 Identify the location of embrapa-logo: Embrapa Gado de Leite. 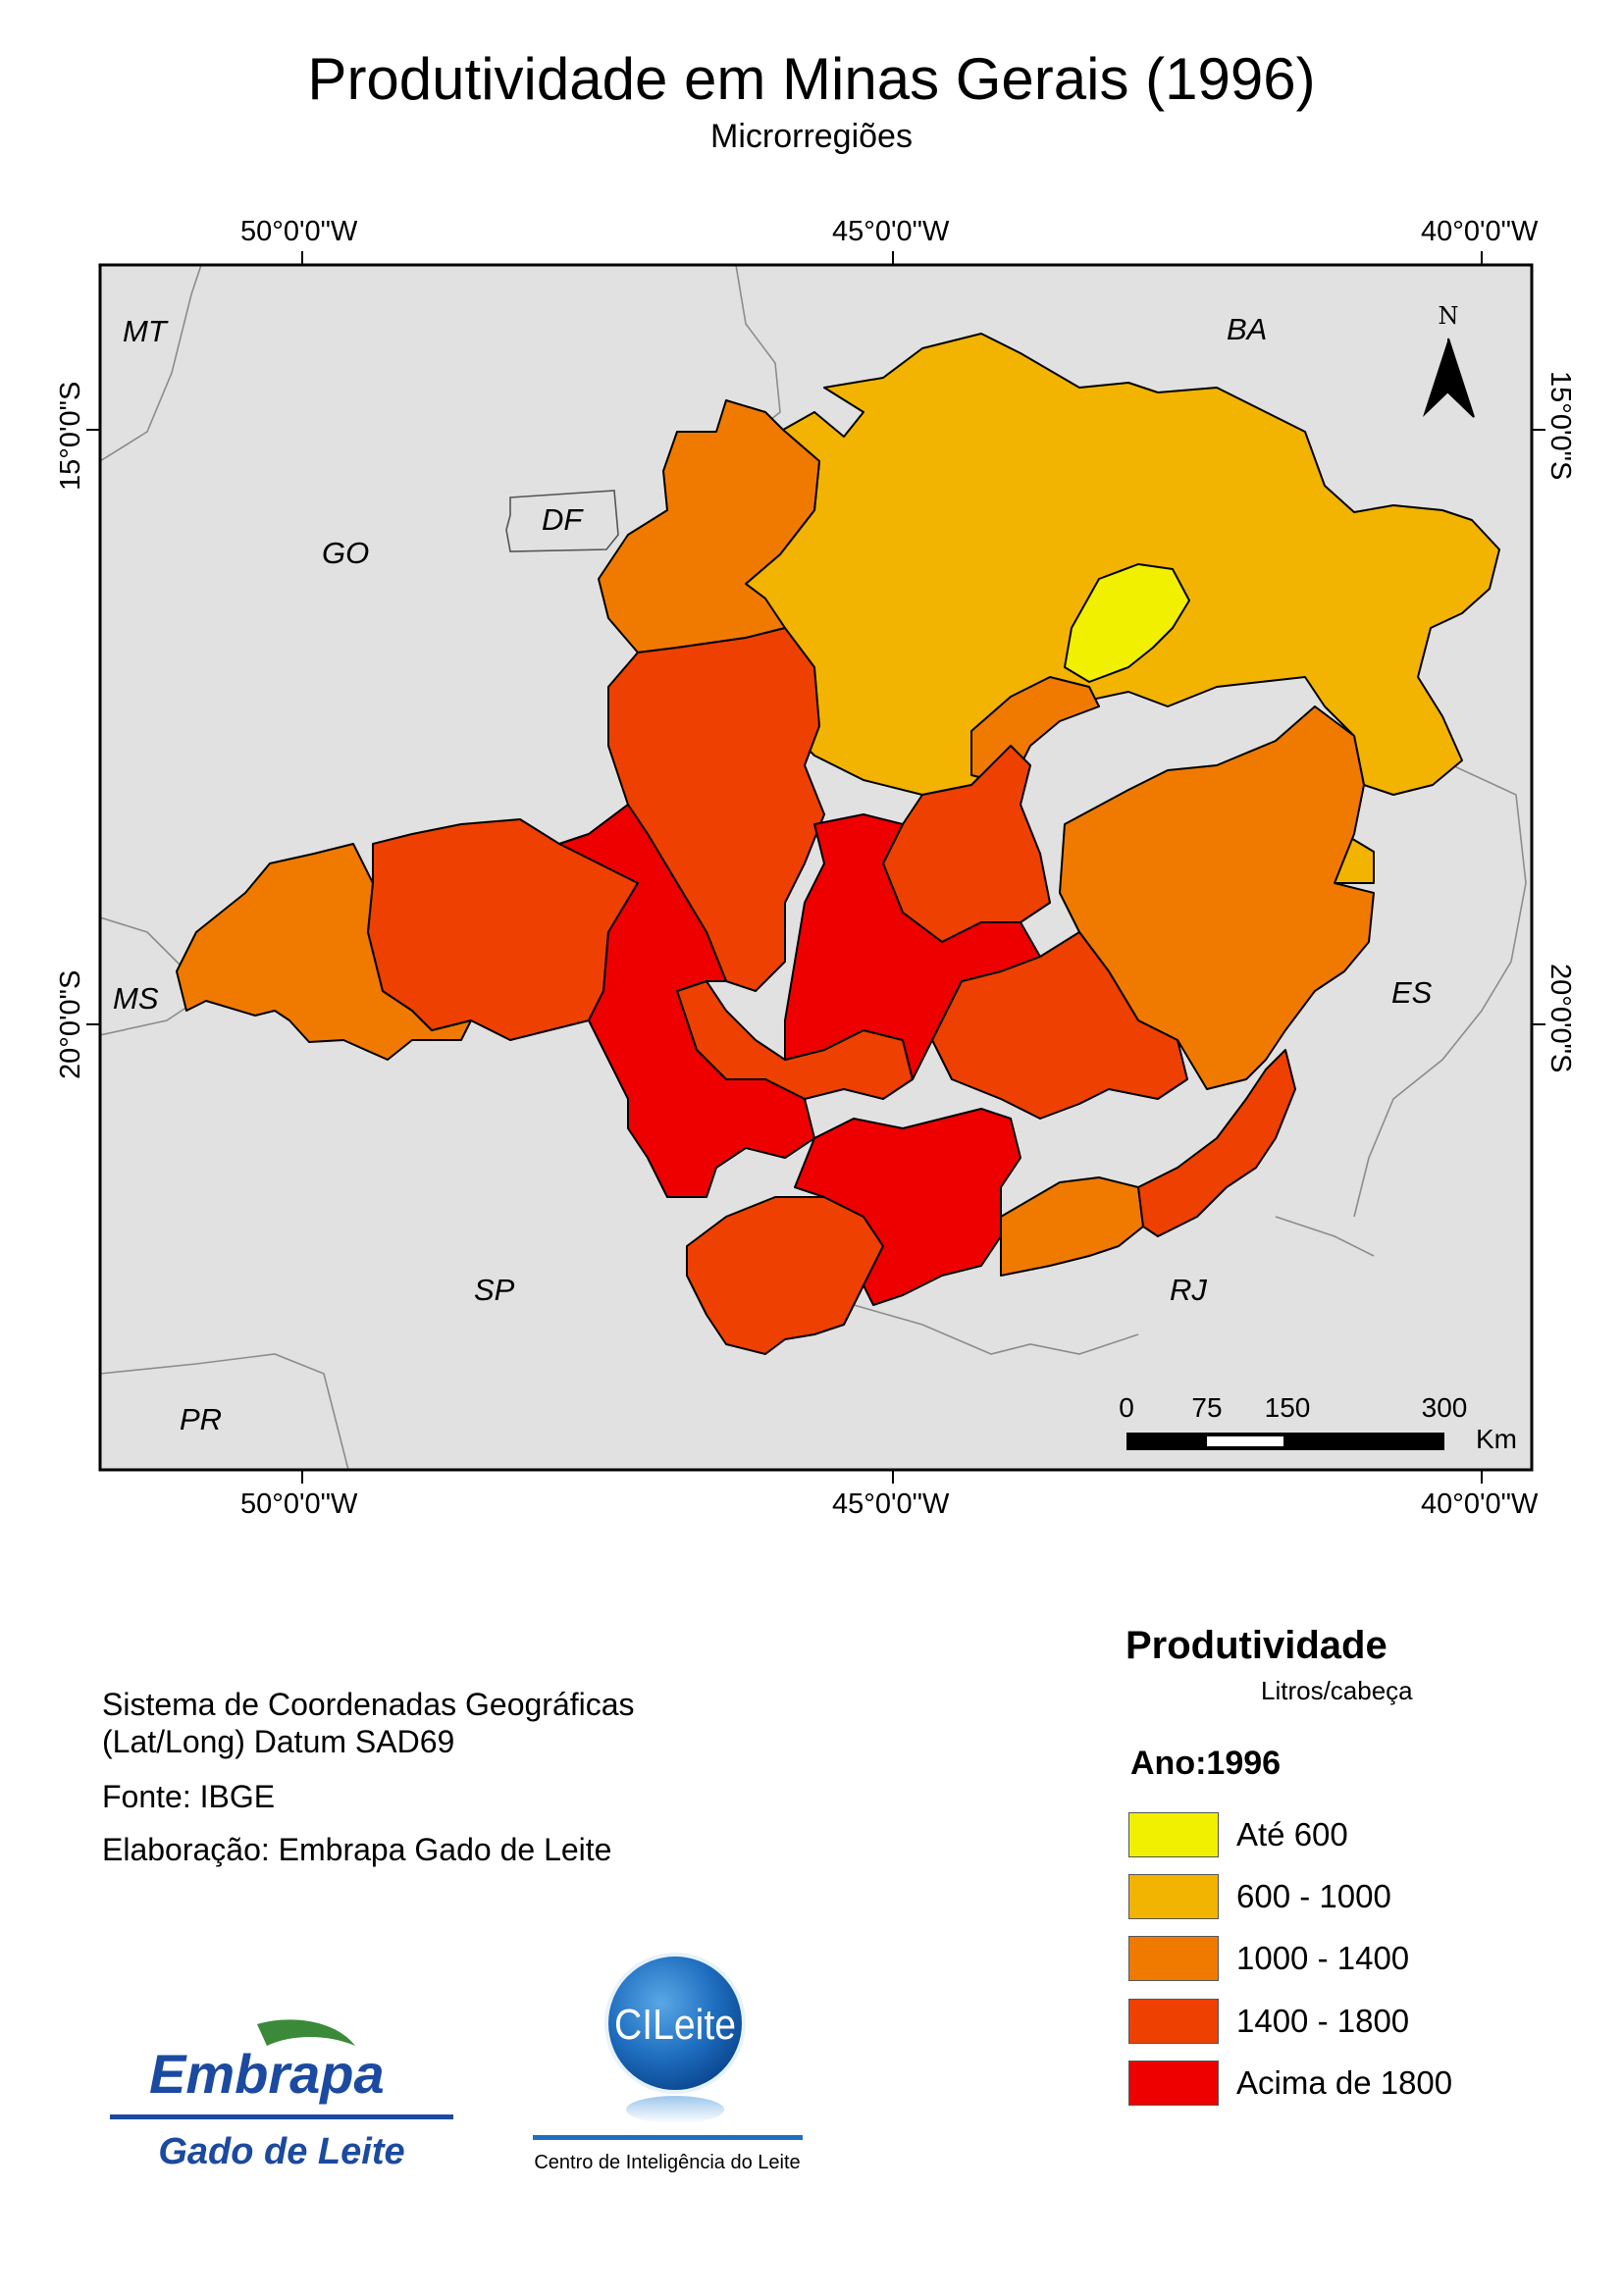
(281, 2095).